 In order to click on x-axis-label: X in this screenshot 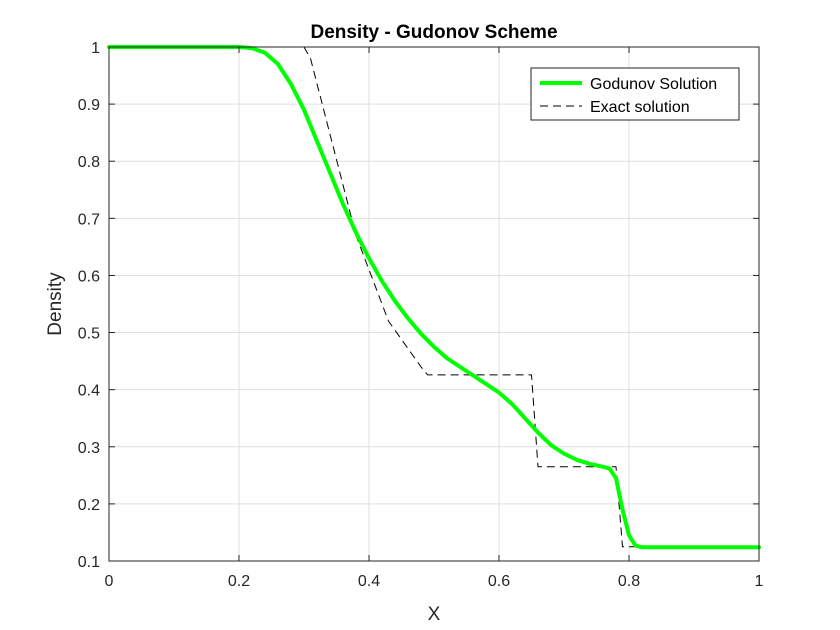, I will do `click(434, 614)`.